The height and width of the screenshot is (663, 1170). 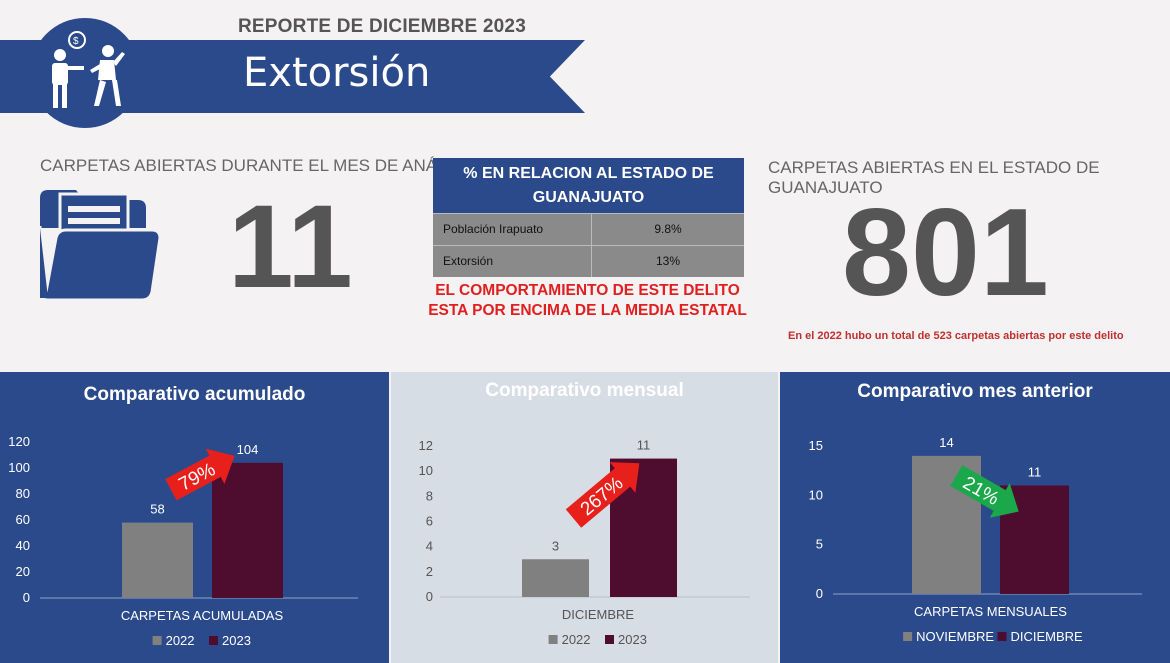 What do you see at coordinates (816, 445) in the screenshot?
I see `y-tick-label: 15` at bounding box center [816, 445].